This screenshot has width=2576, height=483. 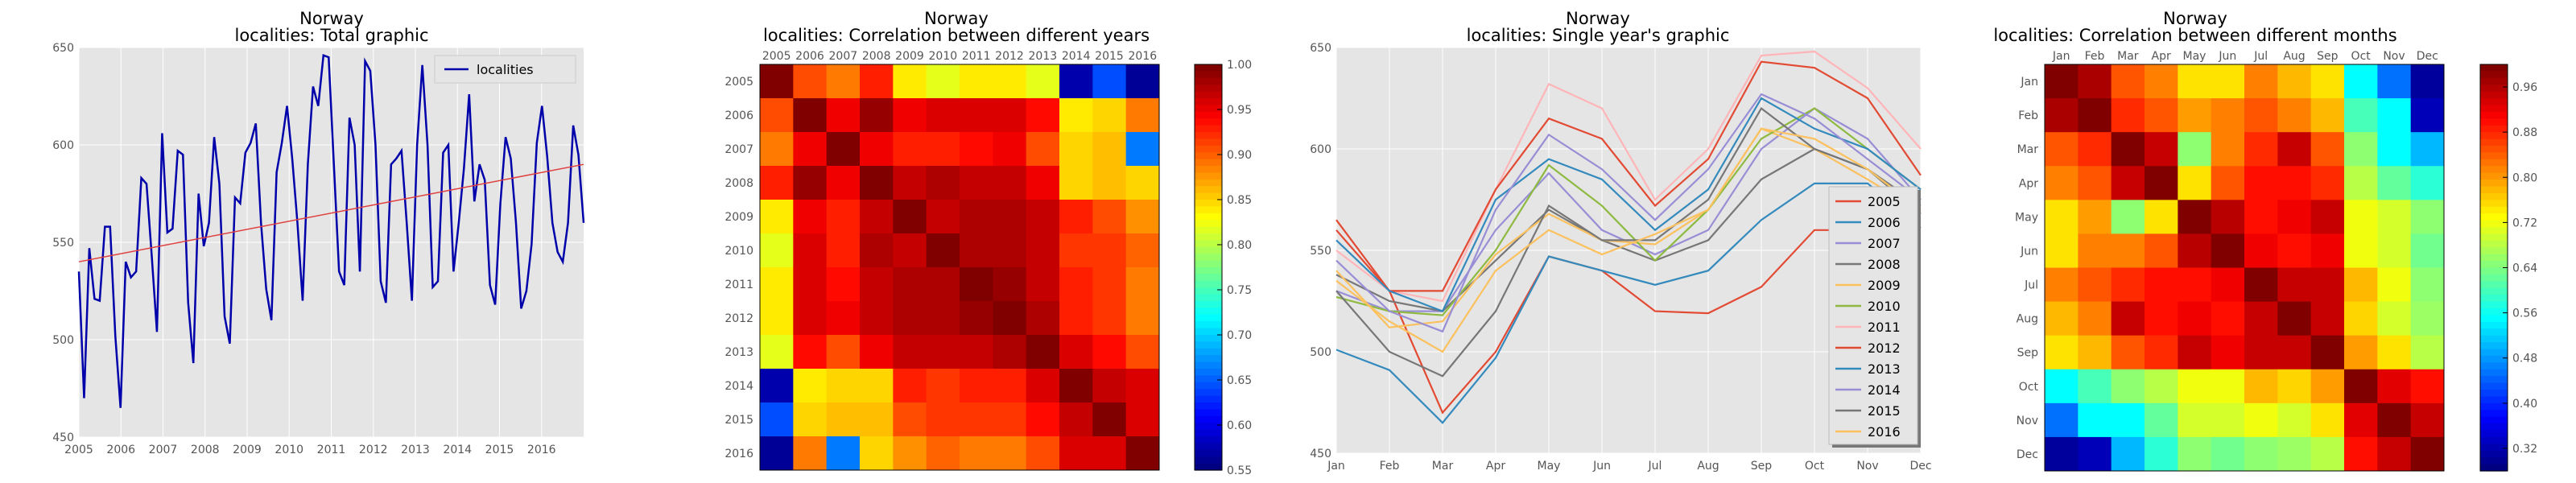 I want to click on colorbar-label: 0.88, so click(x=2524, y=132).